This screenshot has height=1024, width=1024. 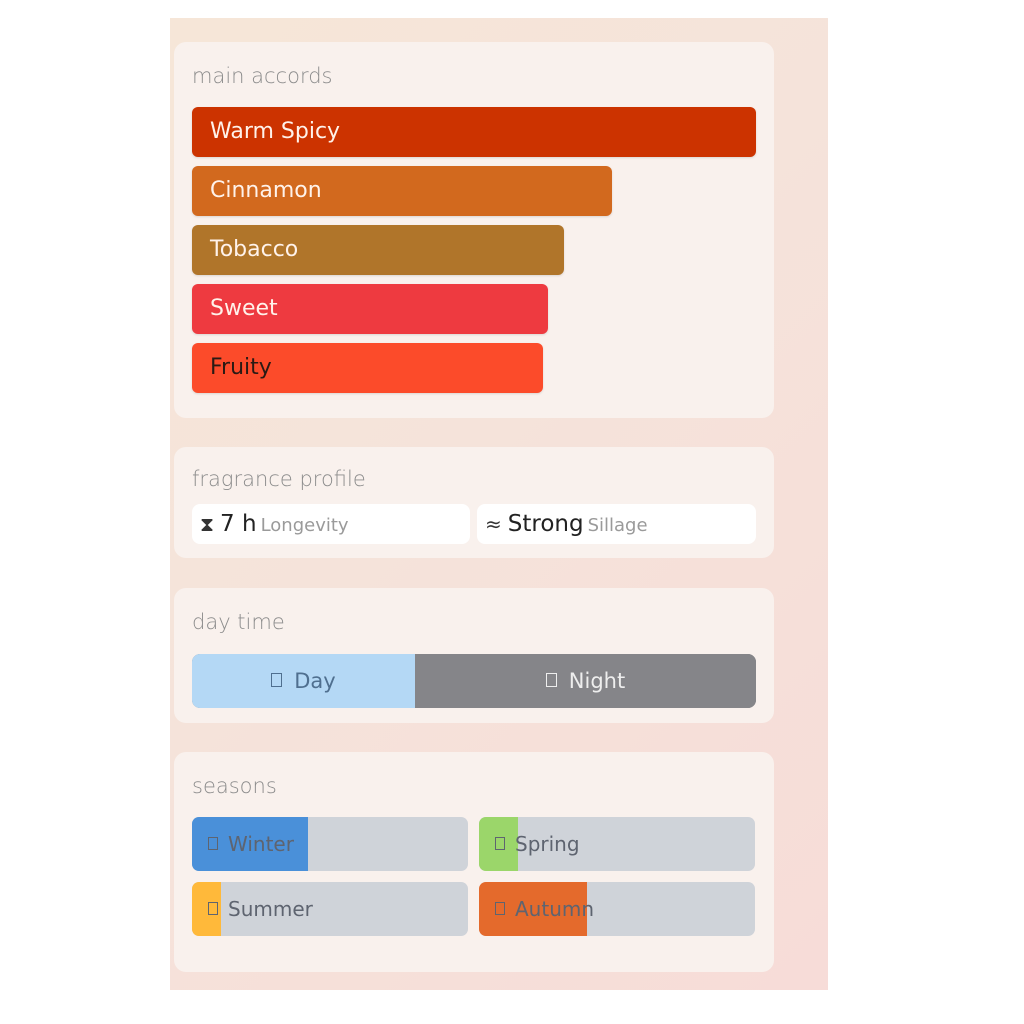 I want to click on season-label: Autumn, so click(x=555, y=909).